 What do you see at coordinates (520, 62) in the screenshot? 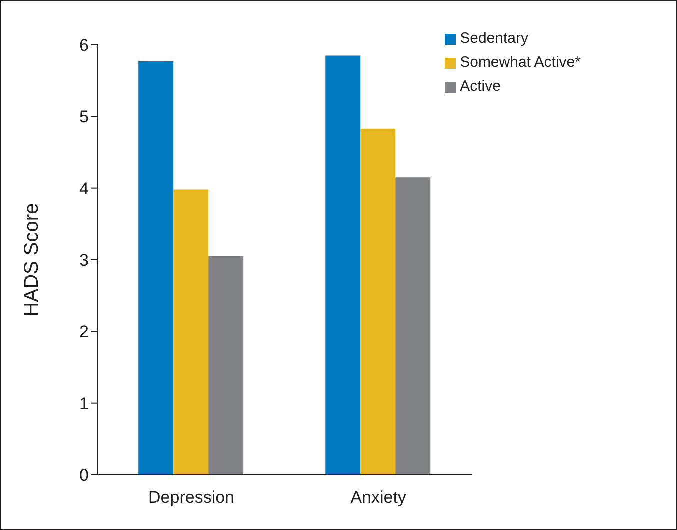
I see `legend-label: Somewhat Active*` at bounding box center [520, 62].